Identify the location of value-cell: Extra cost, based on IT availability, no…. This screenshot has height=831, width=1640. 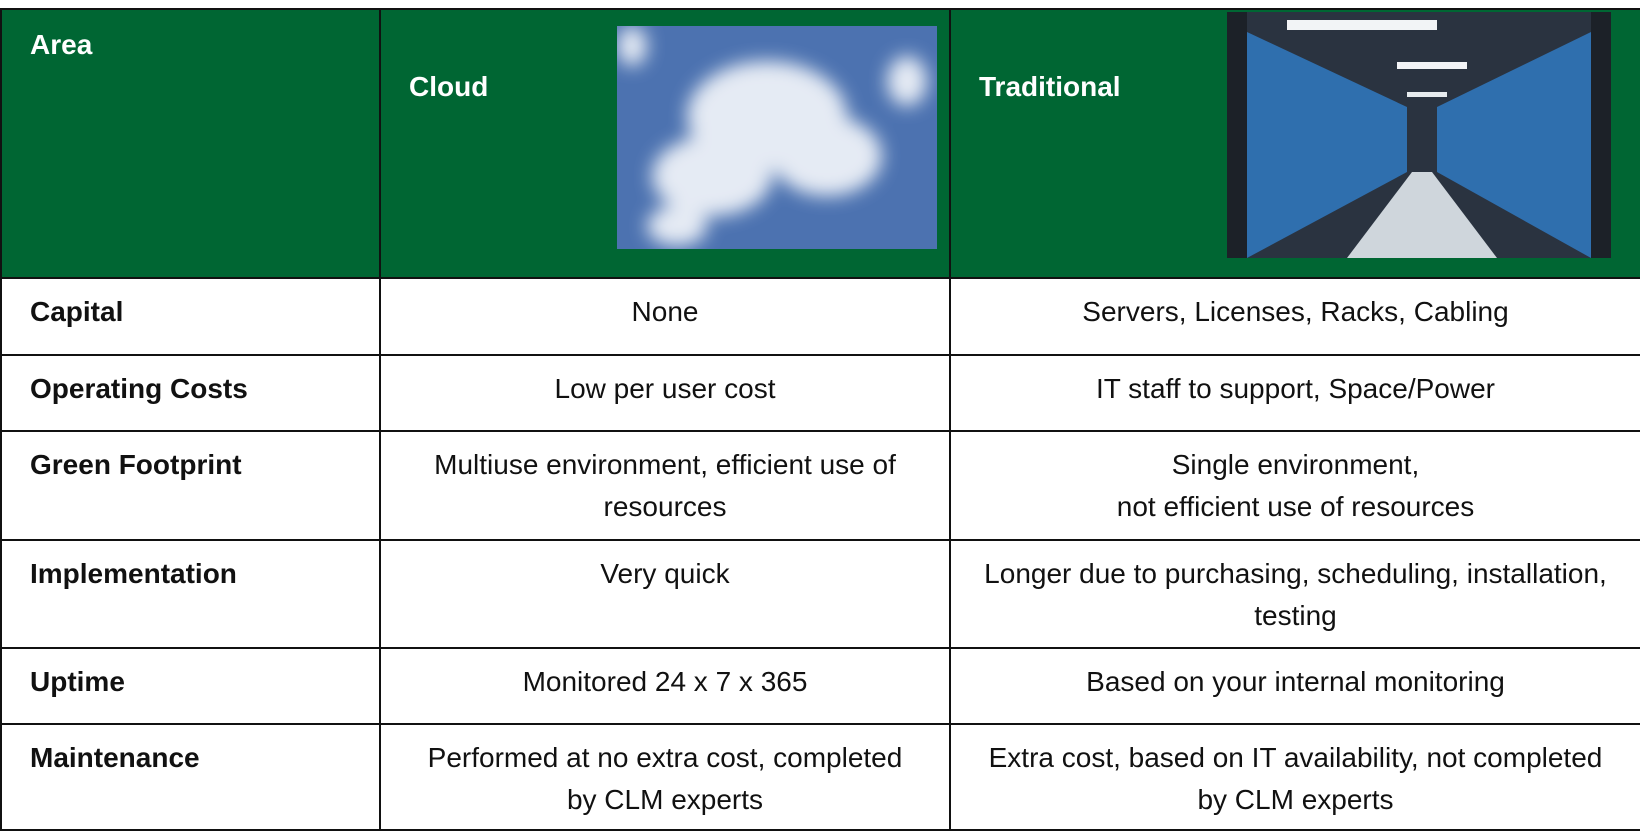
(1294, 777).